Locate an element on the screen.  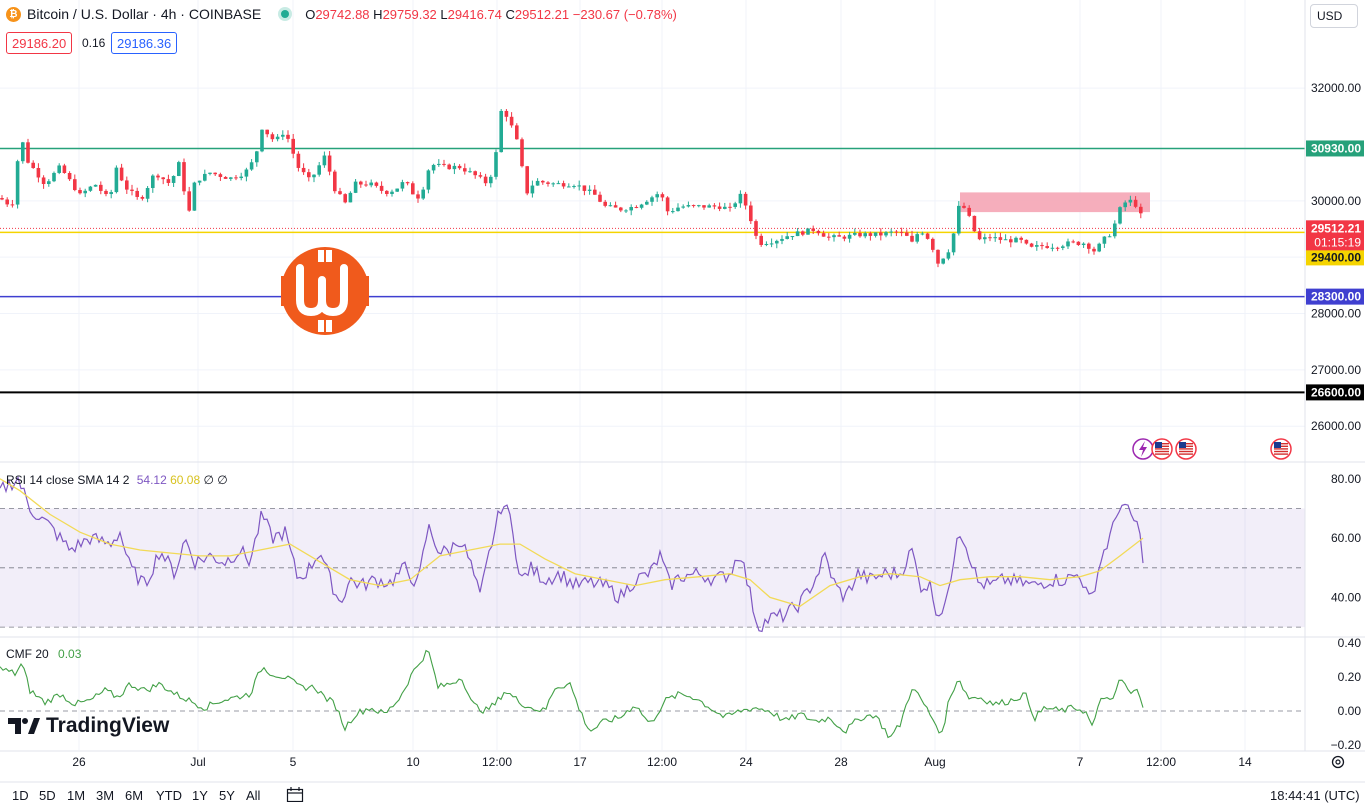
sell-price: 29186.20 is located at coordinates (39, 43).